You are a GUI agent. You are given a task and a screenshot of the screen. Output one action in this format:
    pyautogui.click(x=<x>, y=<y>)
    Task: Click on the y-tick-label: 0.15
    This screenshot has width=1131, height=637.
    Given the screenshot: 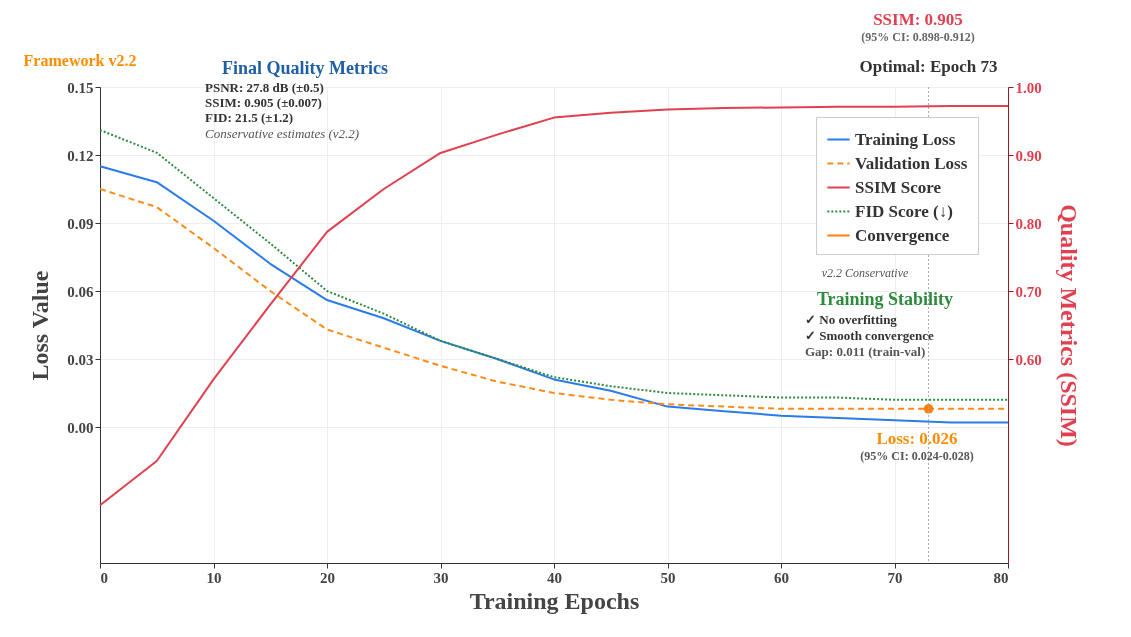 What is the action you would take?
    pyautogui.click(x=80, y=87)
    